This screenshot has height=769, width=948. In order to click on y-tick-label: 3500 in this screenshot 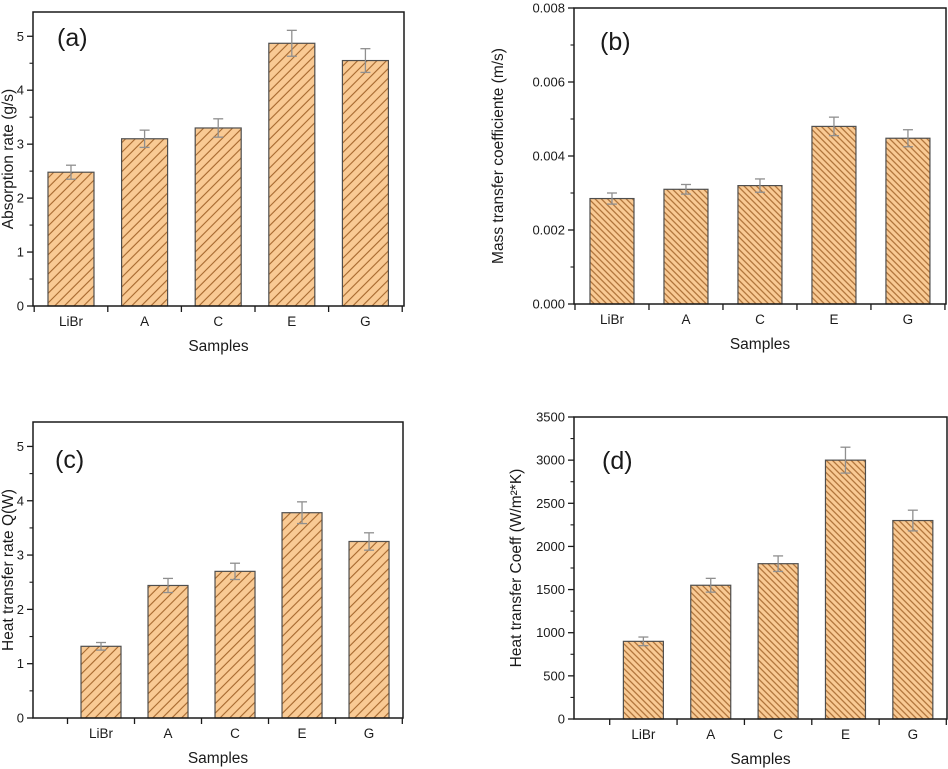, I will do `click(550, 417)`.